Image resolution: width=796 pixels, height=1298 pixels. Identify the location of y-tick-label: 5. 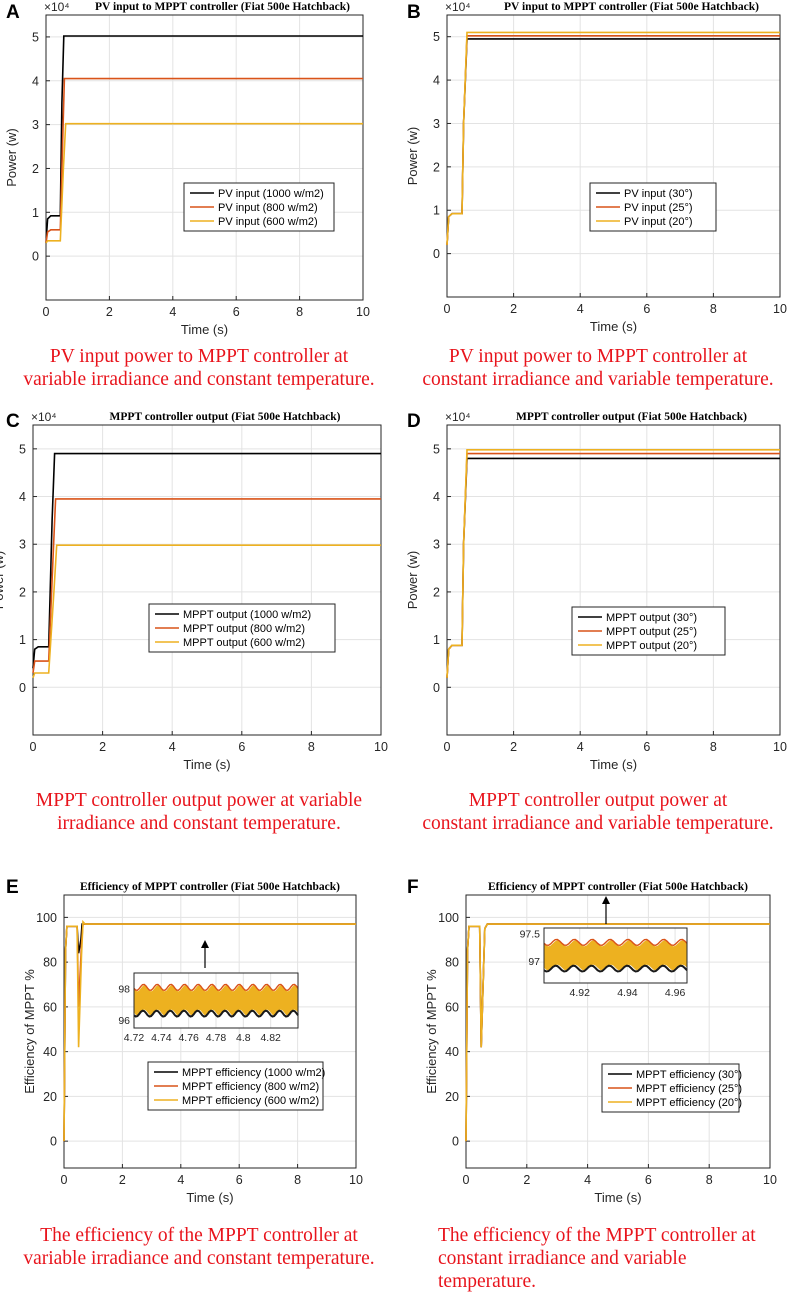
(436, 449).